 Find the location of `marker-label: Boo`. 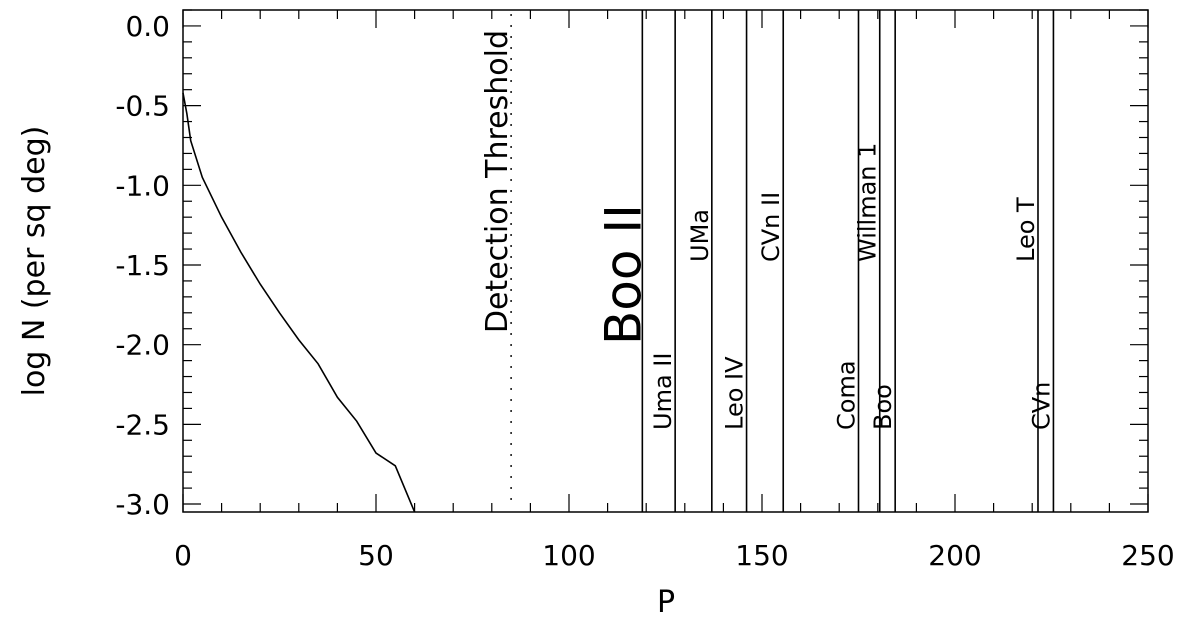

marker-label: Boo is located at coordinates (883, 407).